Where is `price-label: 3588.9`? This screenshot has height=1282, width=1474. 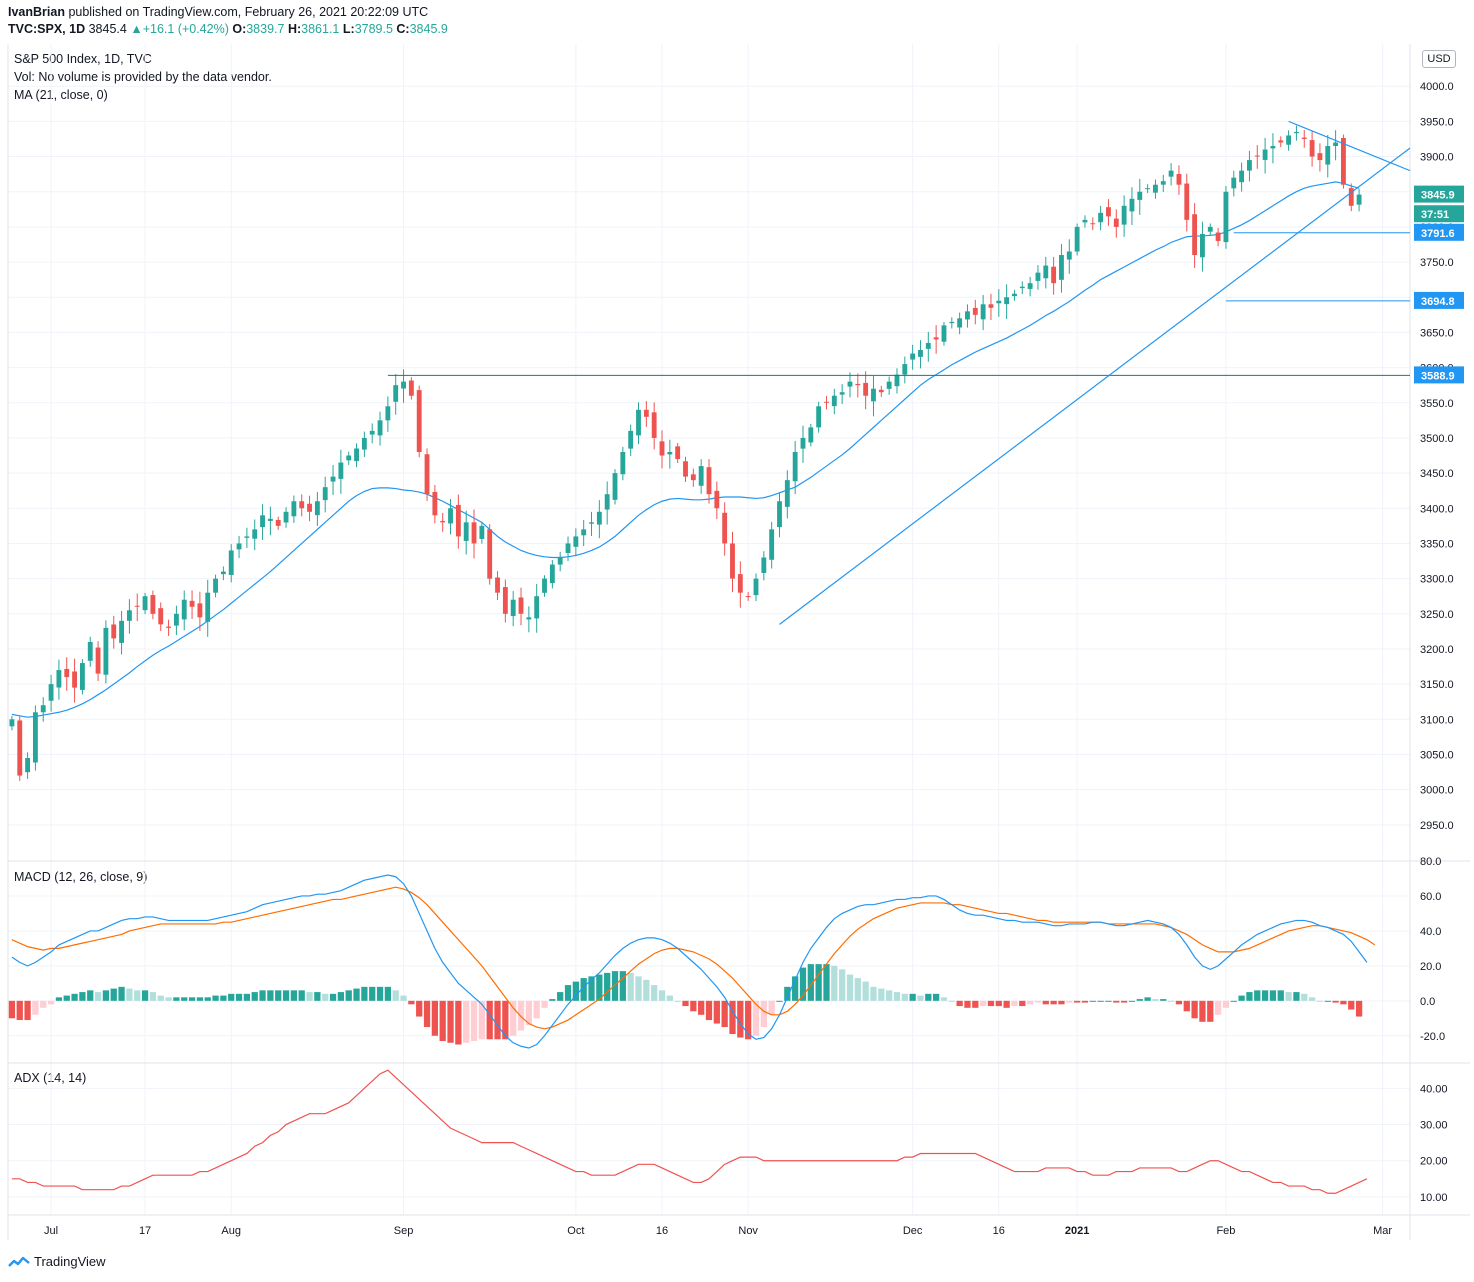
price-label: 3588.9 is located at coordinates (1438, 376).